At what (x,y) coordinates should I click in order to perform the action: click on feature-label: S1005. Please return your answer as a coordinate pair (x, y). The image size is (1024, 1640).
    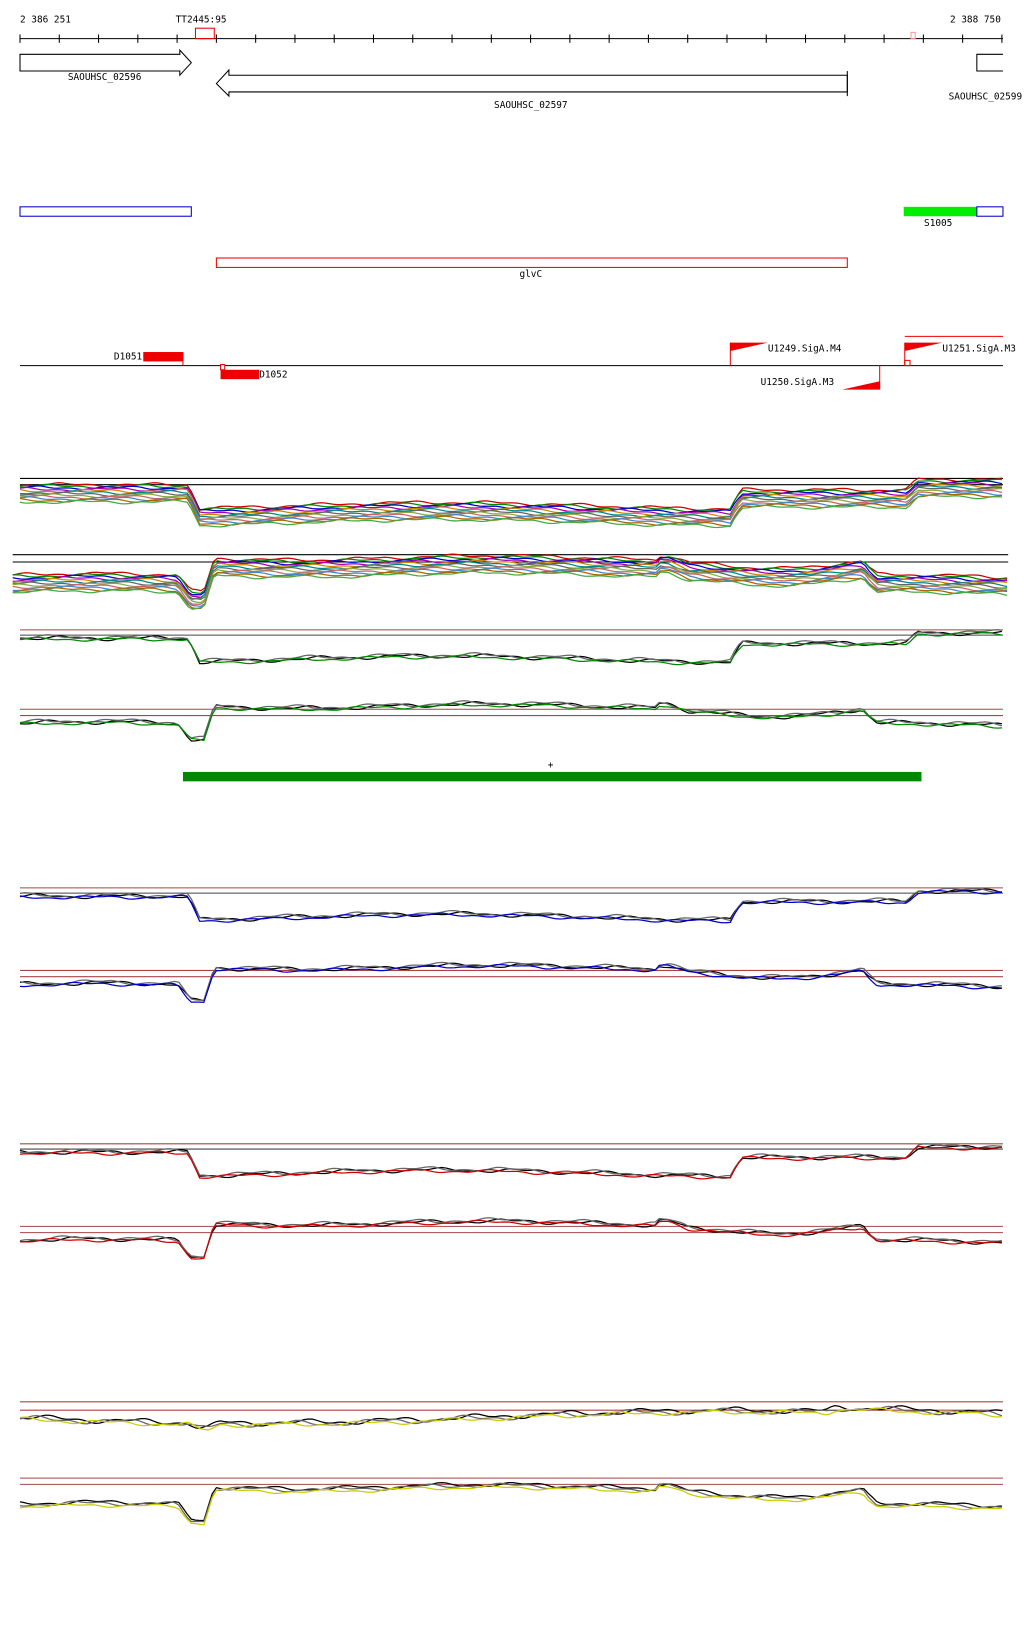
    Looking at the image, I should click on (938, 223).